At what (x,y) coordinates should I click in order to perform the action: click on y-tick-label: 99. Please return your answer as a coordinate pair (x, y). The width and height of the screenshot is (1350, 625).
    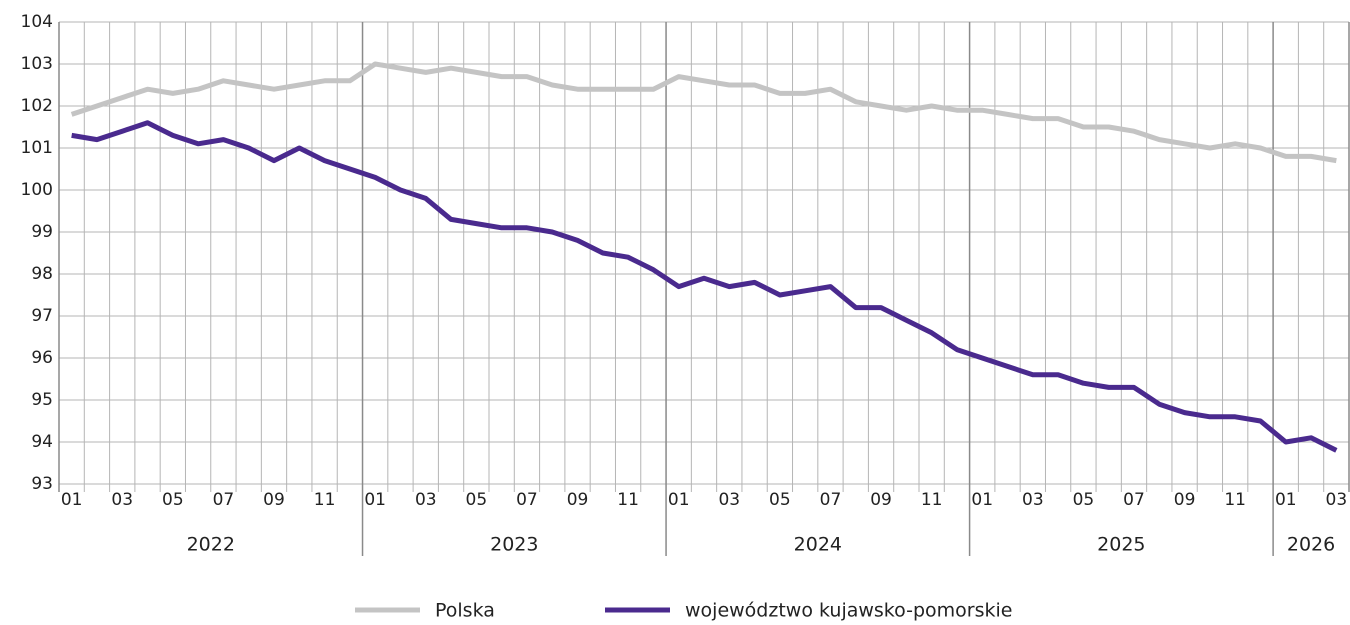
    Looking at the image, I should click on (42, 232).